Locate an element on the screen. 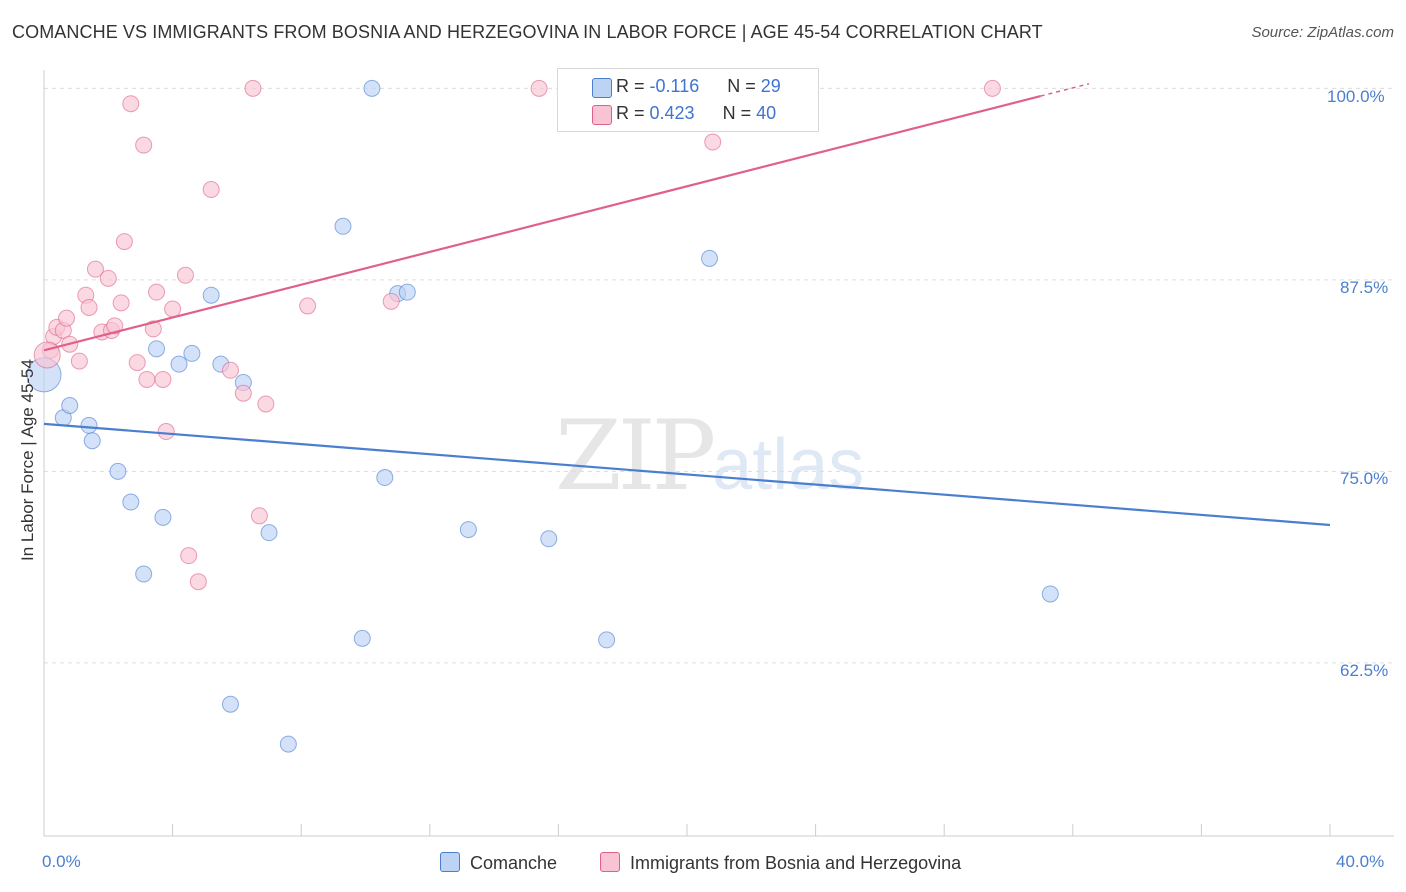 This screenshot has width=1406, height=892. legend-r-value-comanche: -0.116 is located at coordinates (674, 86).